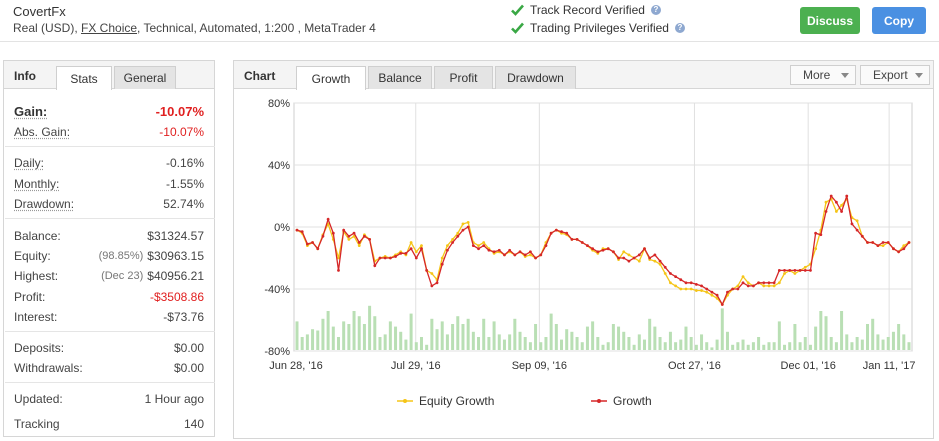 Image resolution: width=939 pixels, height=441 pixels. What do you see at coordinates (36, 276) in the screenshot?
I see `highest-label: Highest:` at bounding box center [36, 276].